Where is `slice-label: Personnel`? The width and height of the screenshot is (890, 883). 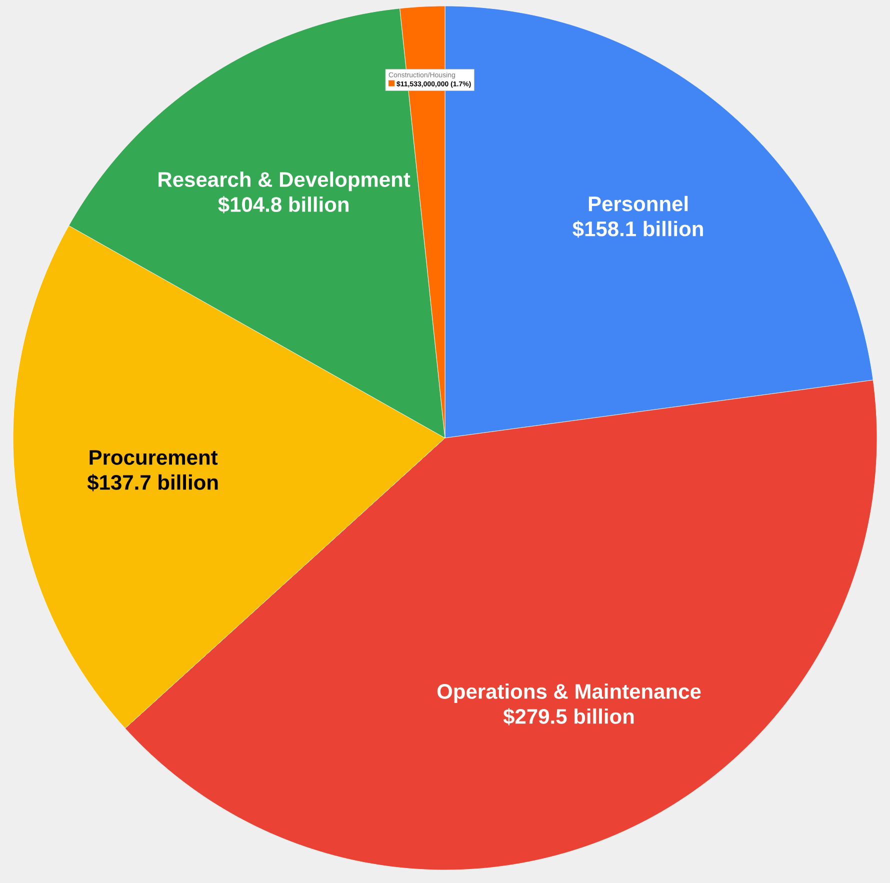
slice-label: Personnel is located at coordinates (638, 204).